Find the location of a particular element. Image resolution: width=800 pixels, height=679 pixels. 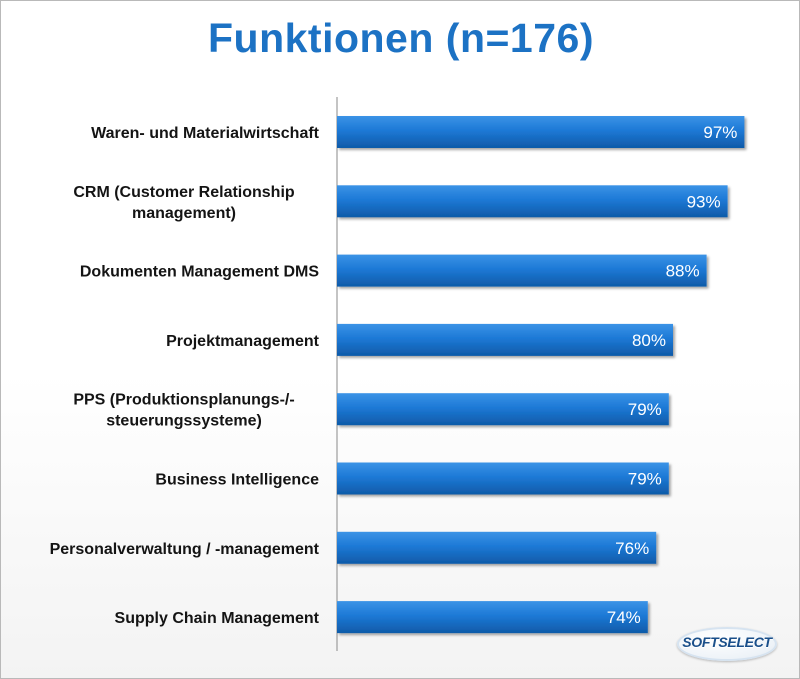

category-label-1-line-1: management) is located at coordinates (184, 213).